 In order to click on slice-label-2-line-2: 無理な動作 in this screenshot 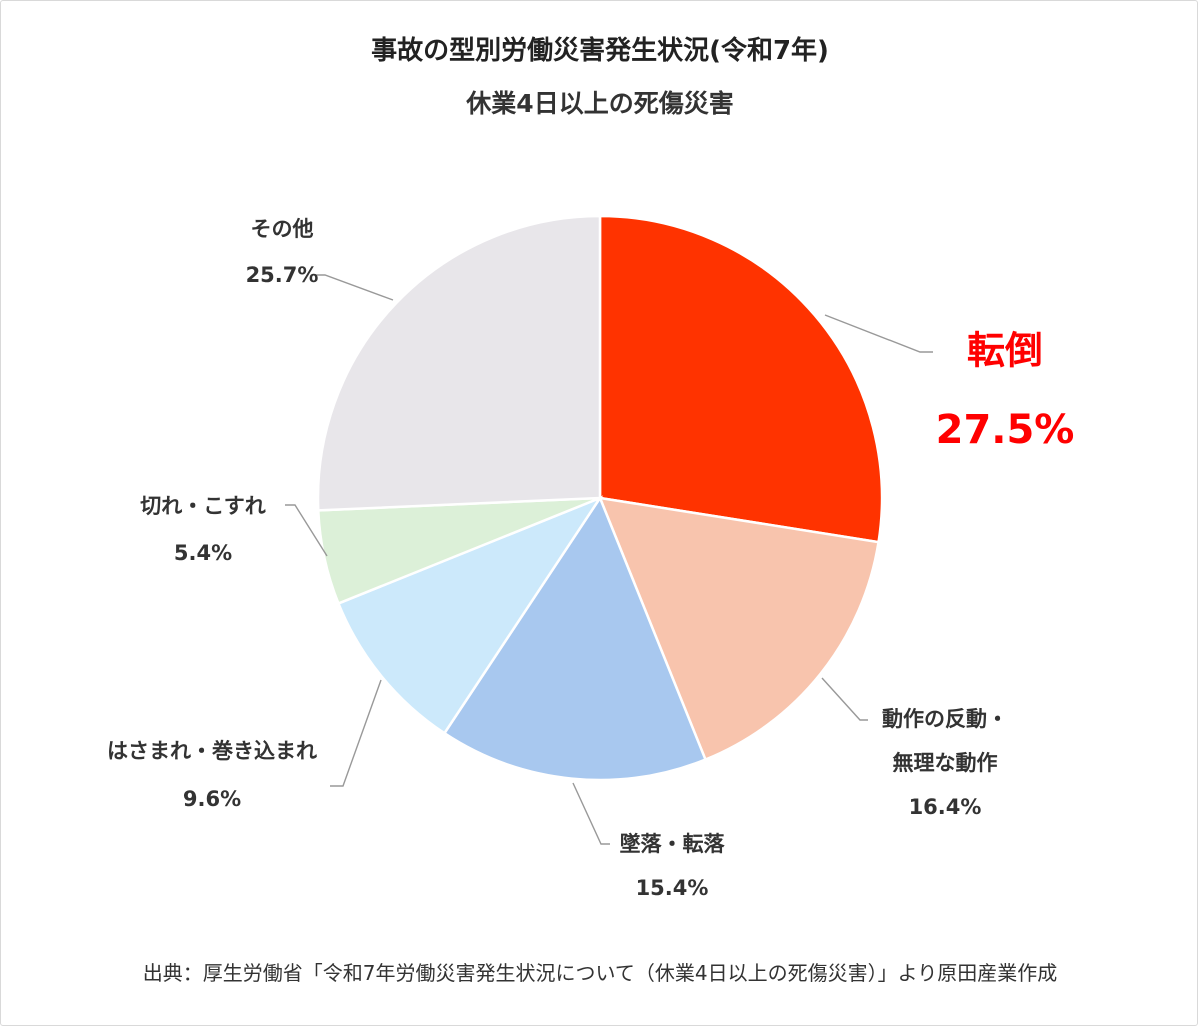, I will do `click(945, 763)`.